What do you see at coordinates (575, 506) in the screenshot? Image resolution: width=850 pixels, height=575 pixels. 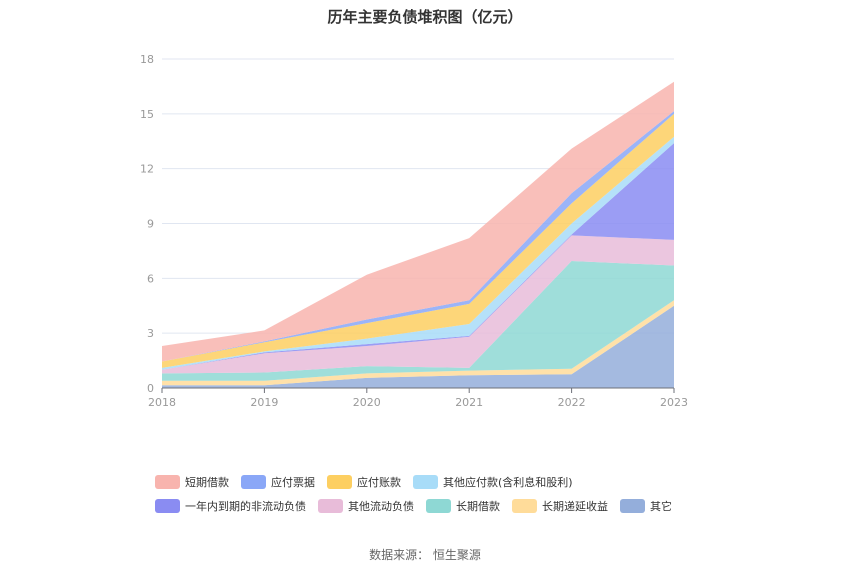 I see `legend-label: 长期递延收益` at bounding box center [575, 506].